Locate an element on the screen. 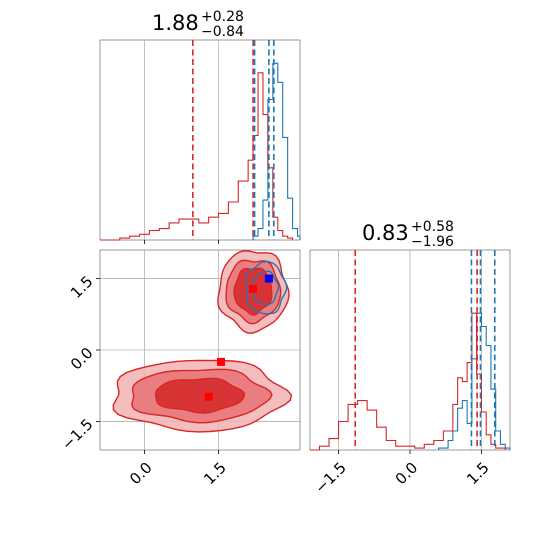 Image resolution: width=550 pixels, height=550 pixels. marginal-x-frame is located at coordinates (200, 140).